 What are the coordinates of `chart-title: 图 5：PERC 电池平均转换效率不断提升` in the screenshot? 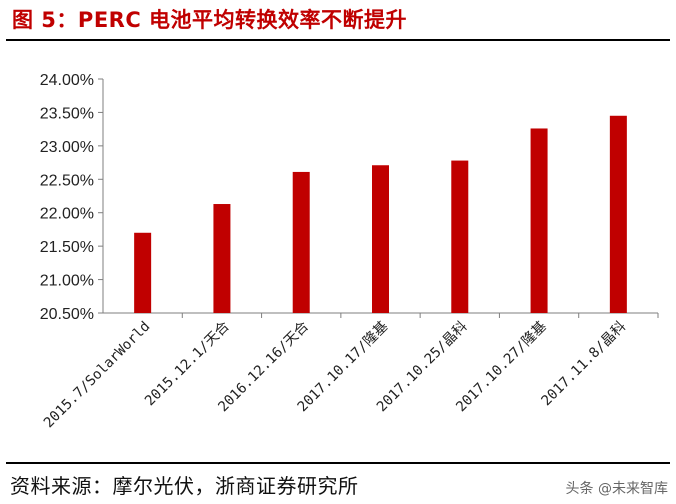 It's located at (210, 20).